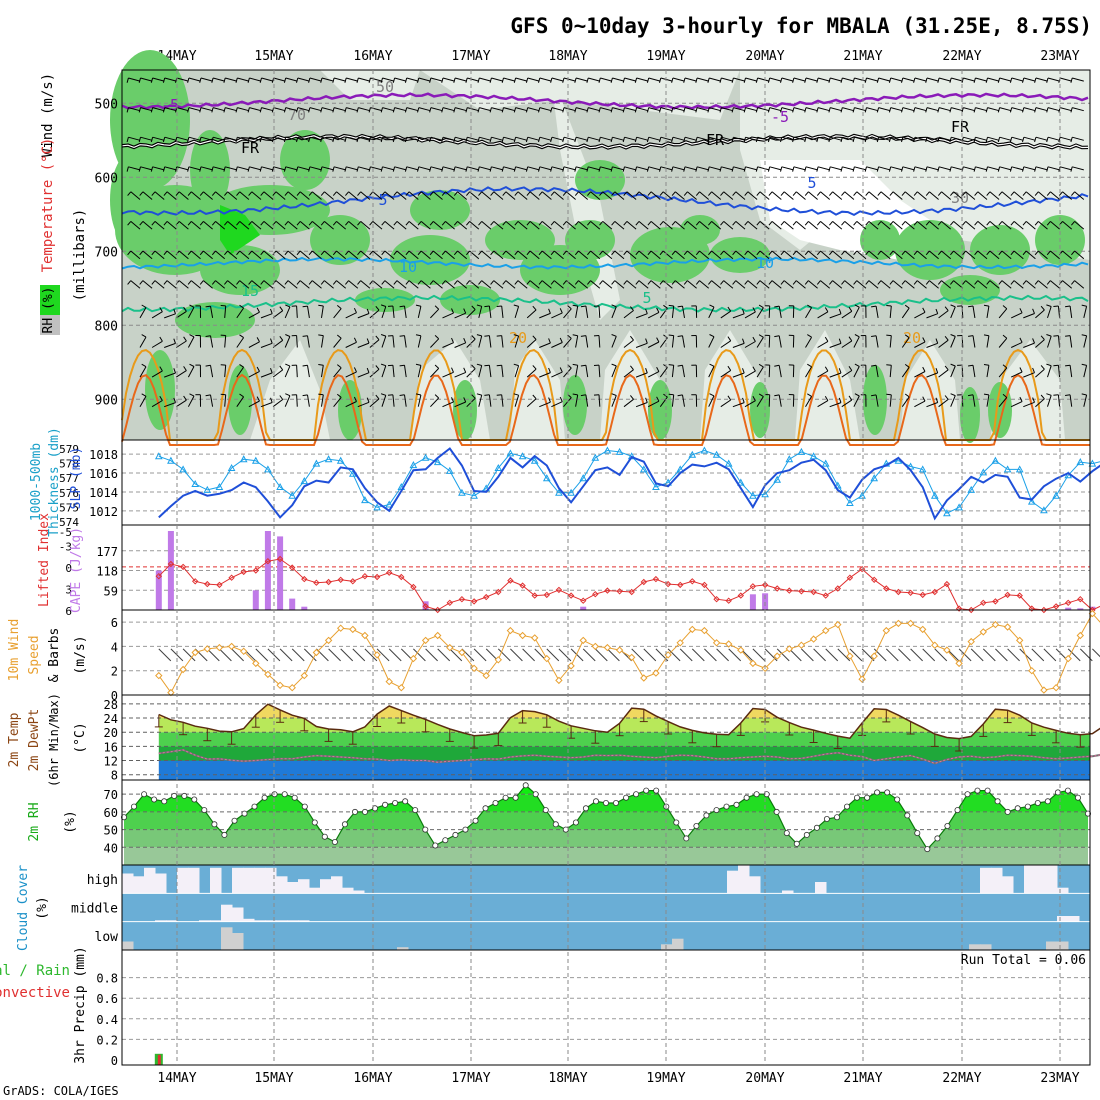  Describe the element at coordinates (780, 117) in the screenshot. I see `contour-label: -5` at that location.